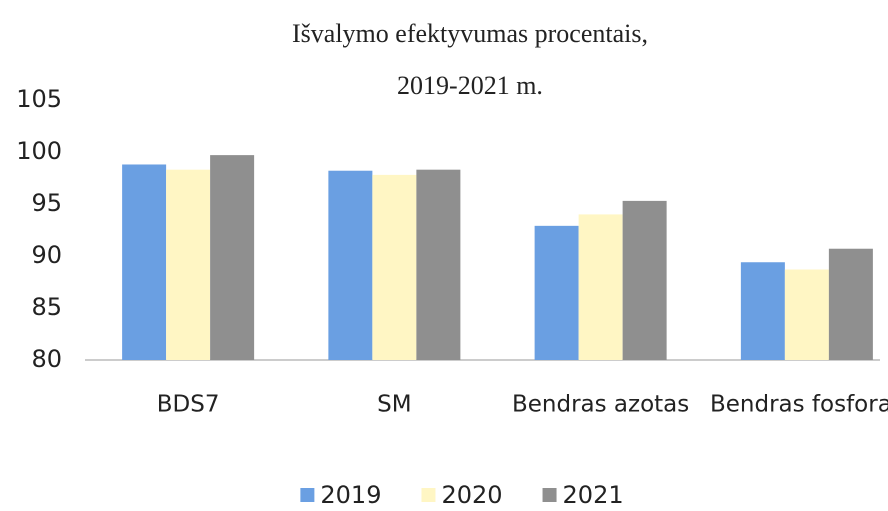  Describe the element at coordinates (394, 405) in the screenshot. I see `x-tick-label: SM` at that location.